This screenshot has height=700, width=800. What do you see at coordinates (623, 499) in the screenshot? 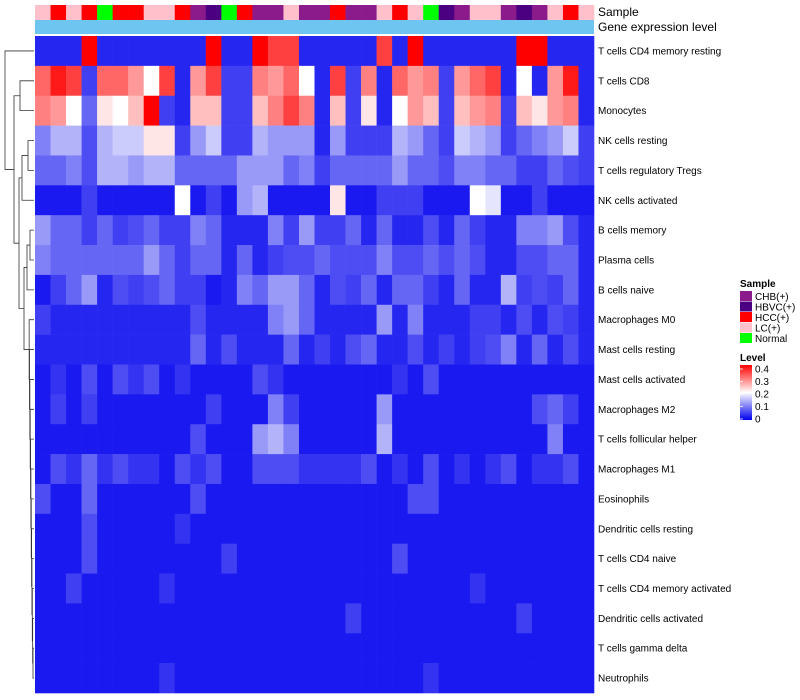
I see `row-label: Eosinophils` at bounding box center [623, 499].